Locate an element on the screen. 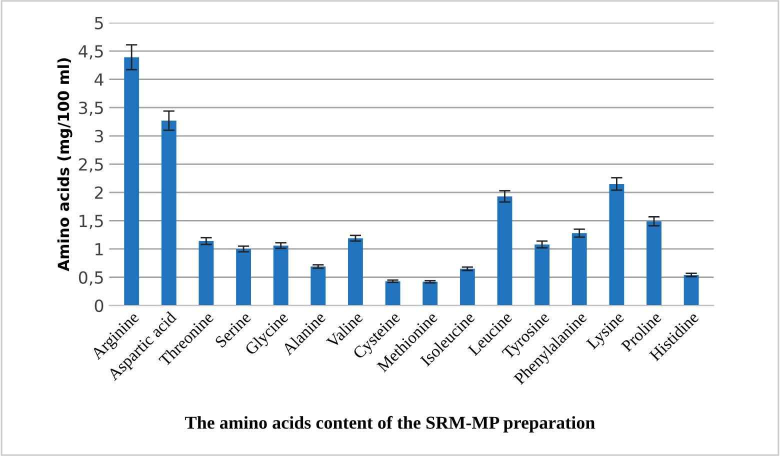 This screenshot has height=456, width=780. y-tick-label: 0 is located at coordinates (99, 305).